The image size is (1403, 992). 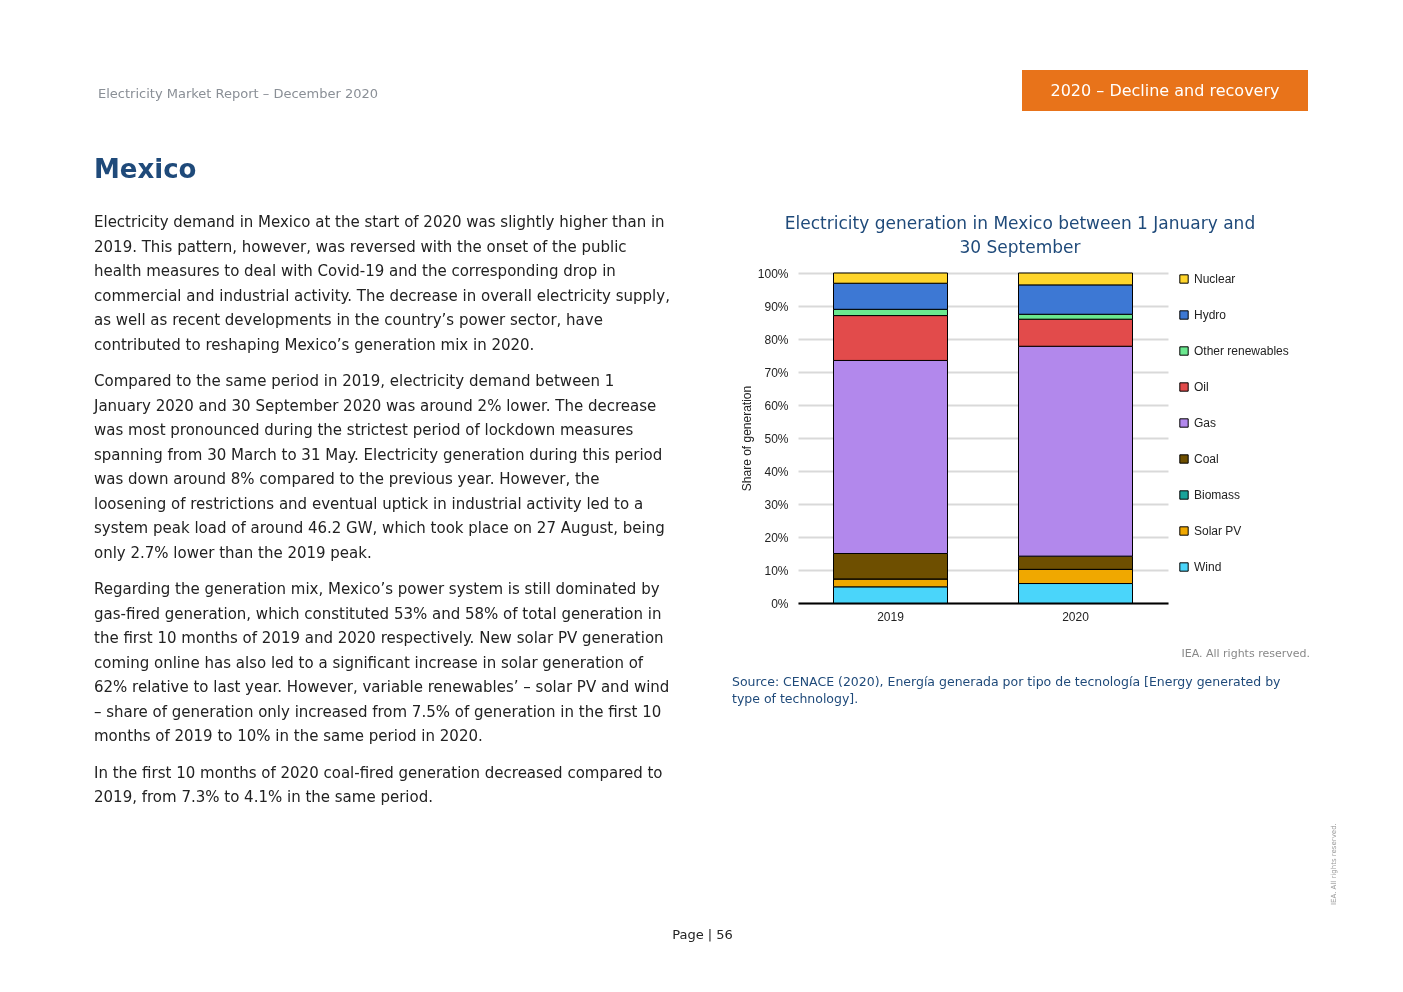 What do you see at coordinates (1201, 387) in the screenshot?
I see `legend-label: Oil` at bounding box center [1201, 387].